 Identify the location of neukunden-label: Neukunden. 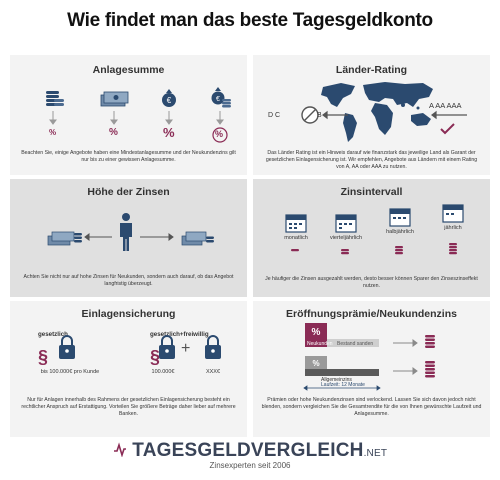
(320, 343).